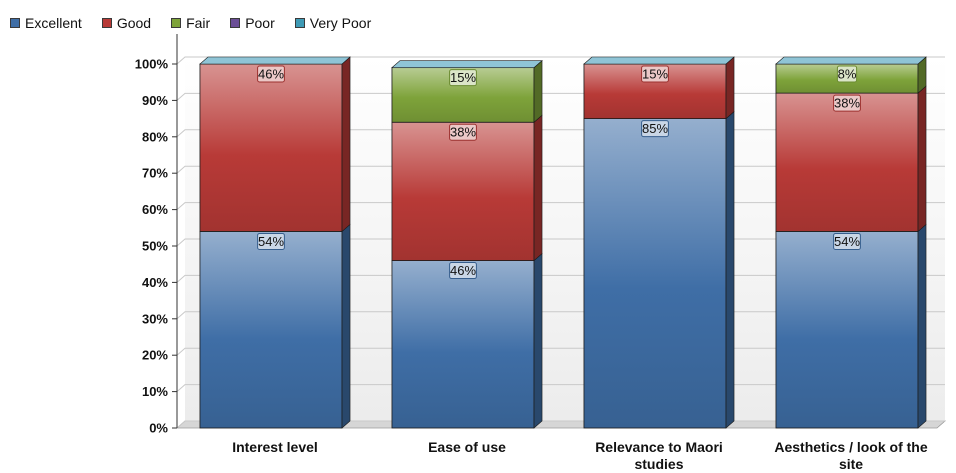  I want to click on chart-legend: Excellent Good Fair Poor Very Poor, so click(200, 23).